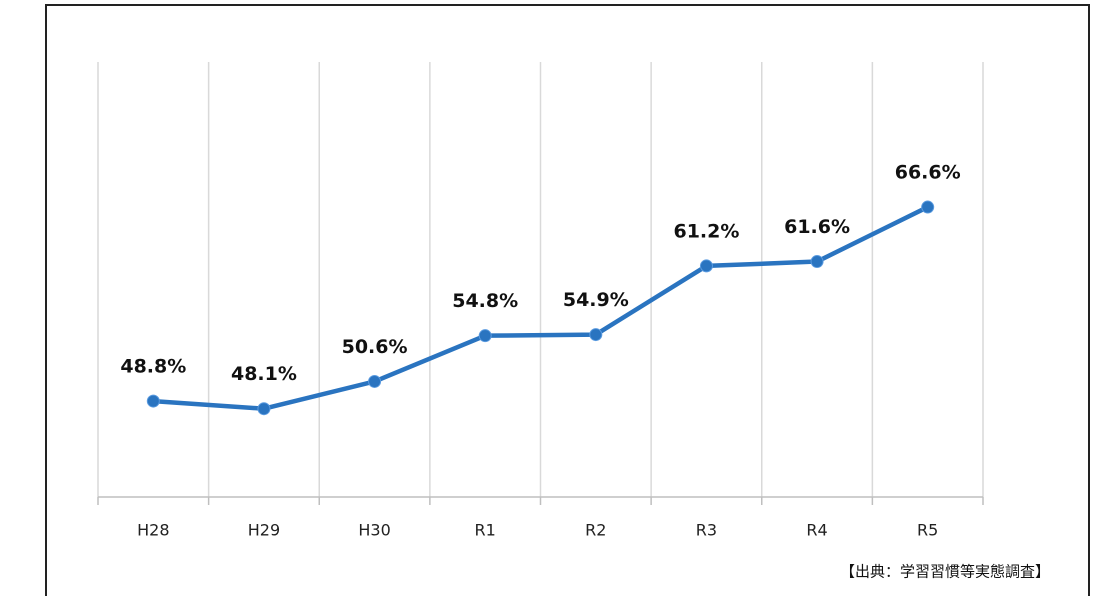  What do you see at coordinates (596, 300) in the screenshot?
I see `data-label: 54.9%` at bounding box center [596, 300].